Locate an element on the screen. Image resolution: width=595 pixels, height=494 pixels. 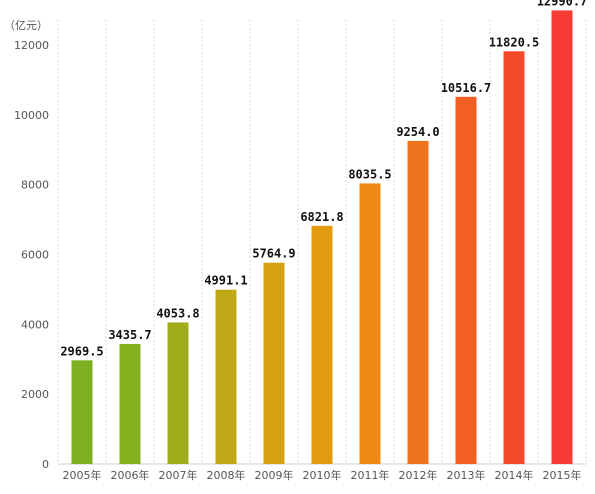
data-label: 11820.5 is located at coordinates (514, 42).